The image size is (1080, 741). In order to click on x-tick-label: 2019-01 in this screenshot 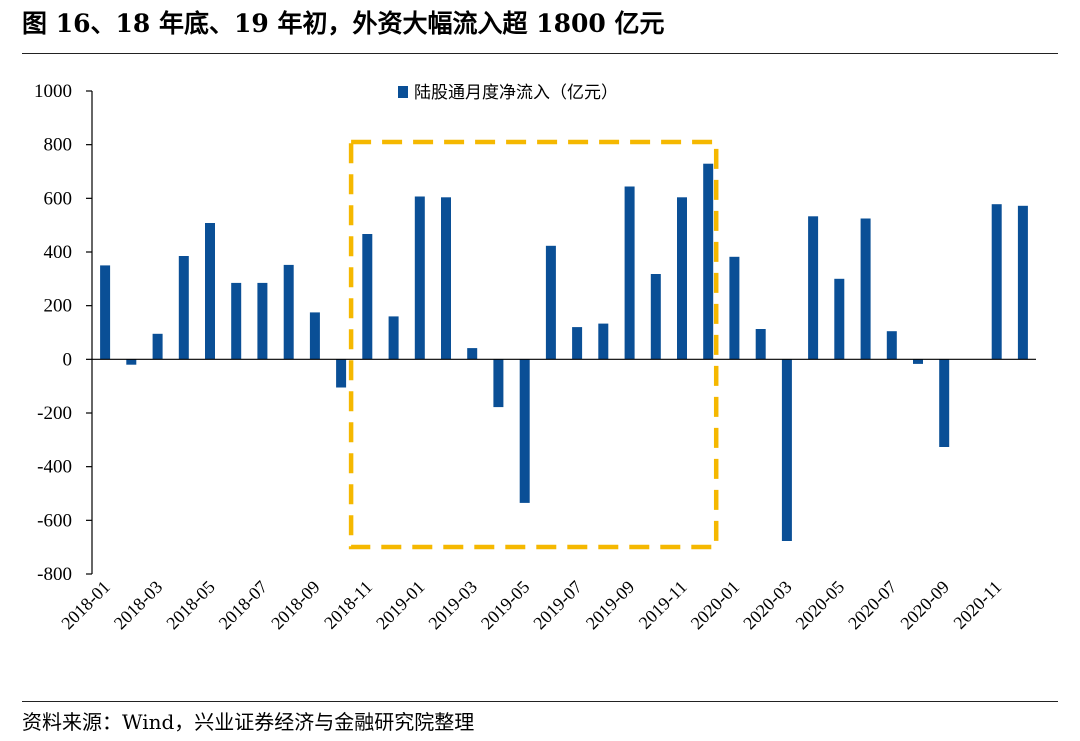, I will do `click(400, 605)`.